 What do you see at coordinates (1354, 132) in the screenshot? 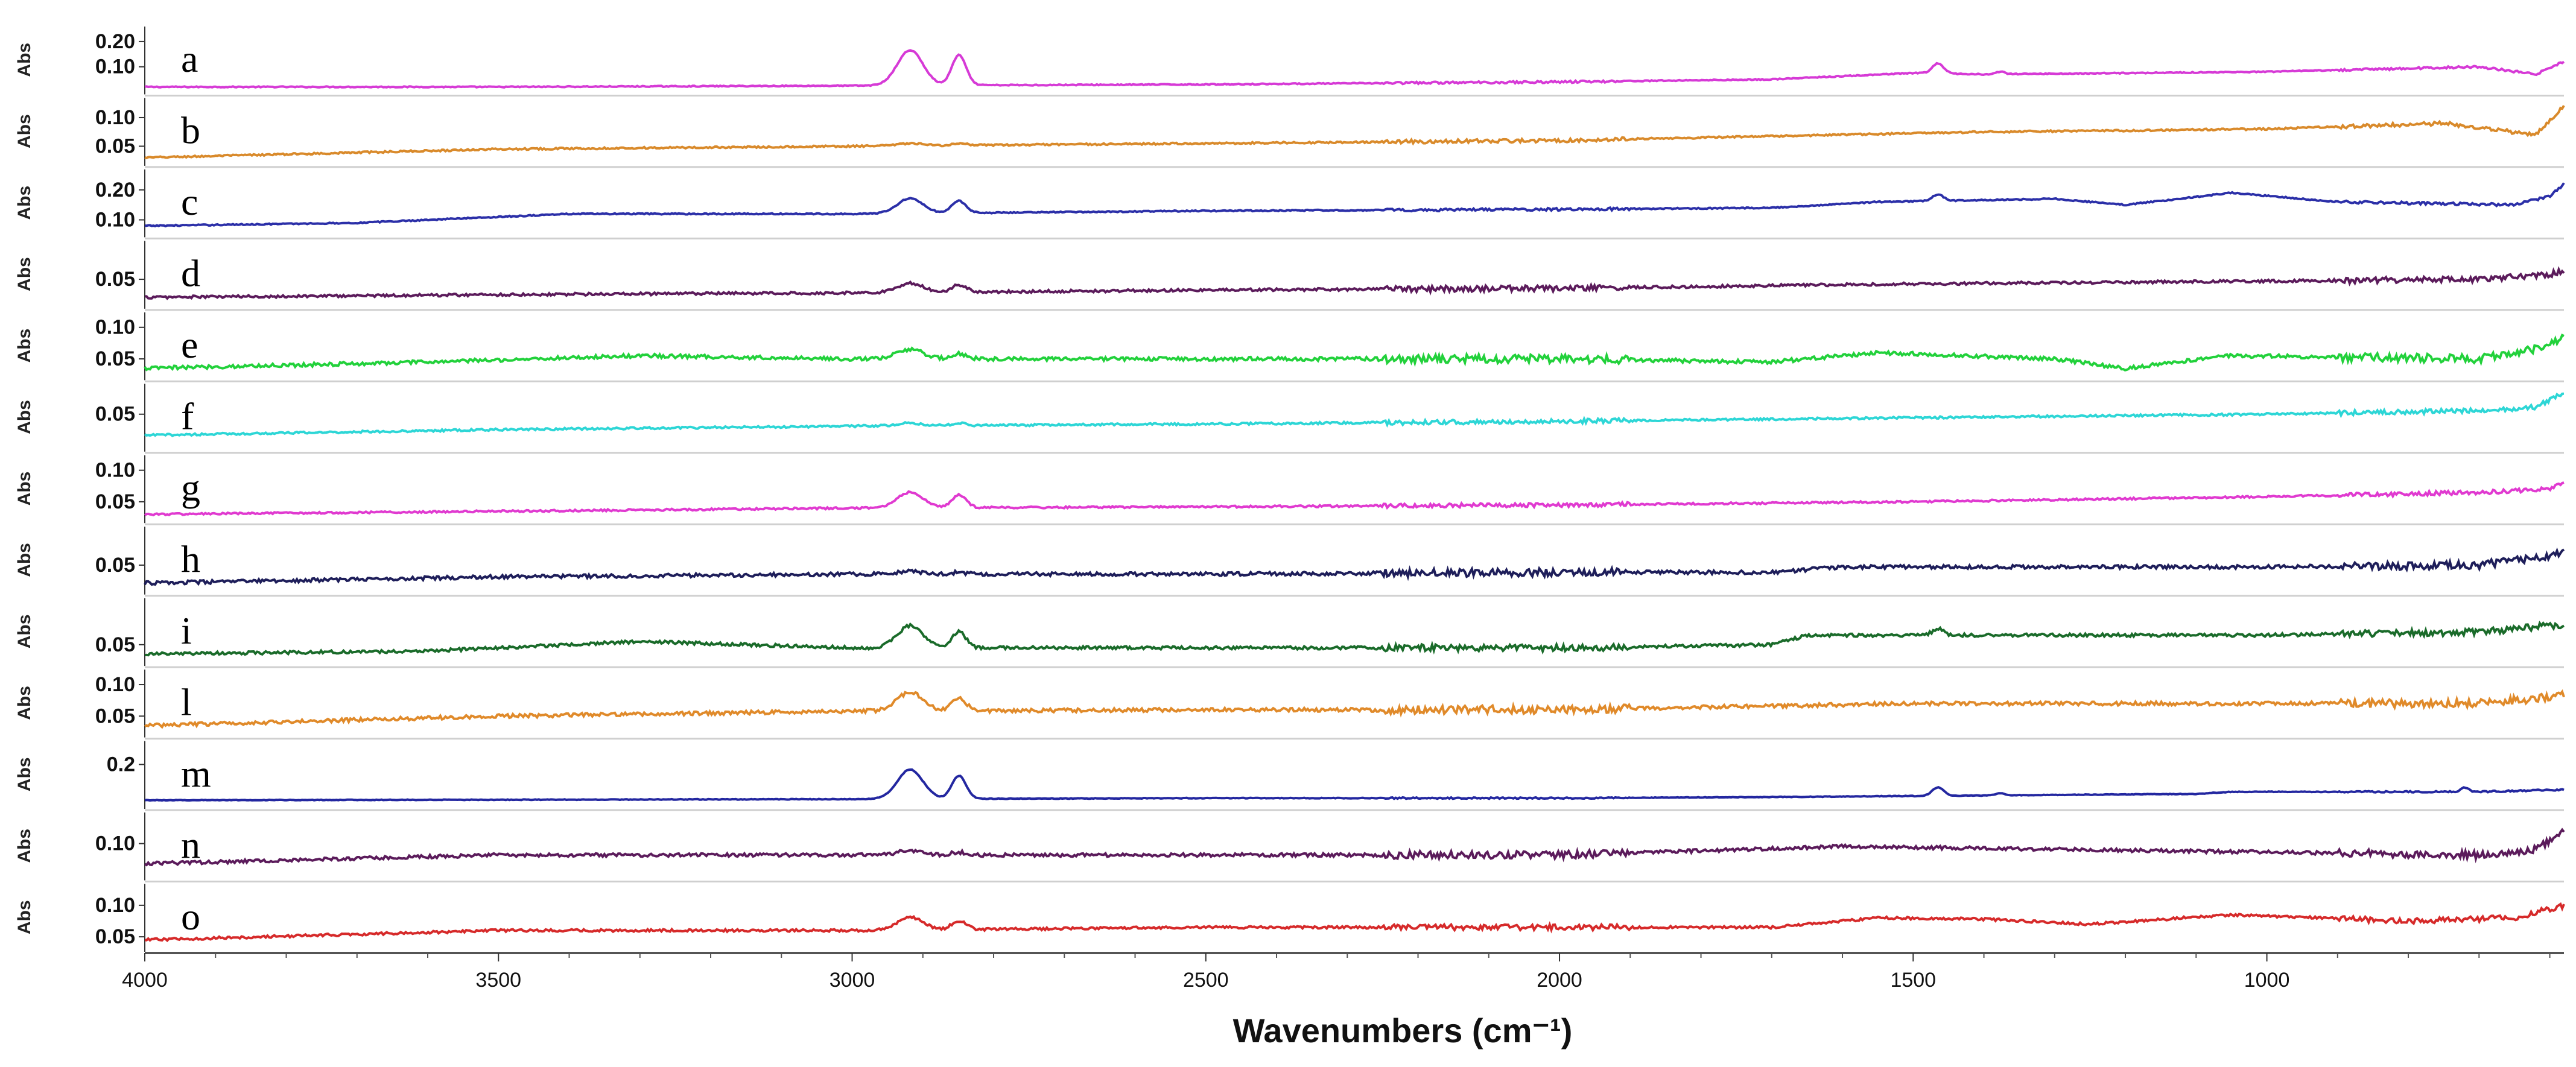
I see `spectrum-line-b` at bounding box center [1354, 132].